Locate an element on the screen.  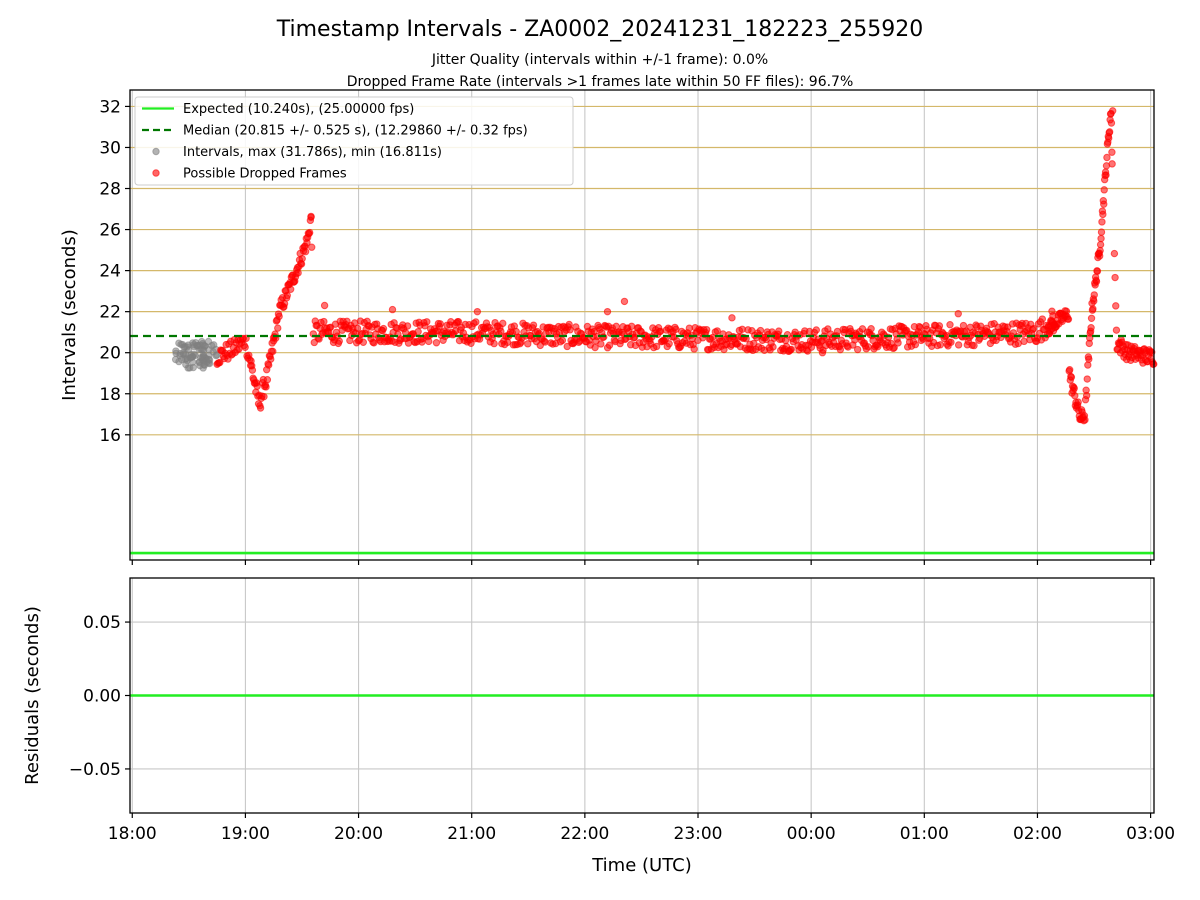
upper-y-ticks: 16 18 20 22 24 26 28 30 32 is located at coordinates (114, 271).